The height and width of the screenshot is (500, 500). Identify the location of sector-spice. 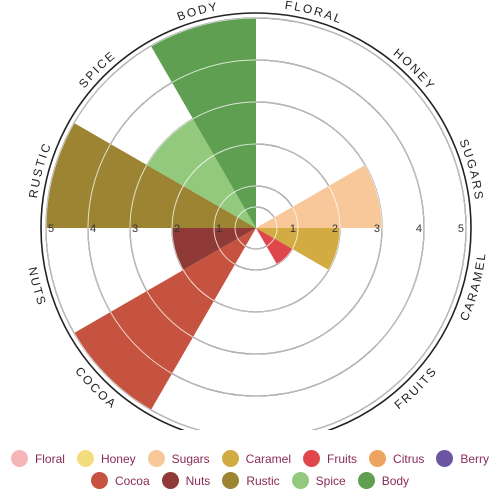
(201, 173).